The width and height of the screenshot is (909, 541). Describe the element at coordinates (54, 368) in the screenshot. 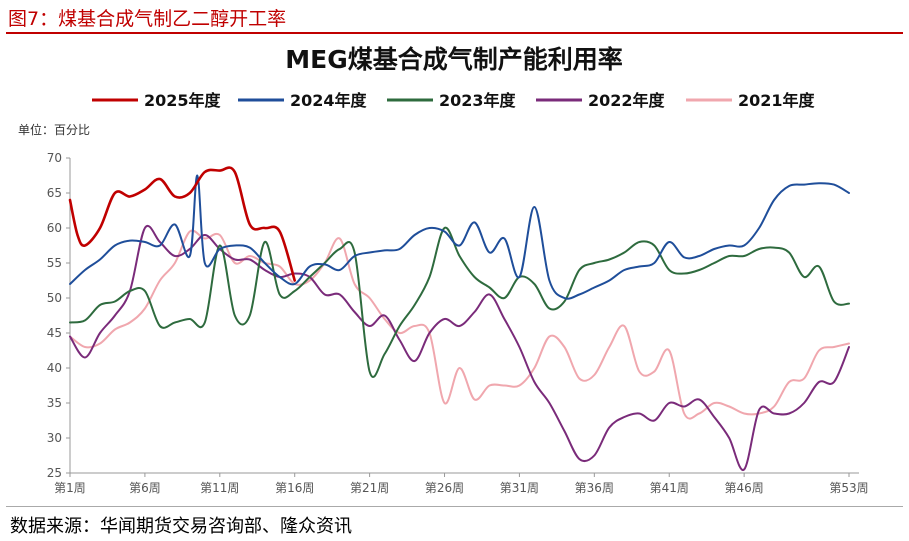

I see `y-tick-label: 40` at that location.